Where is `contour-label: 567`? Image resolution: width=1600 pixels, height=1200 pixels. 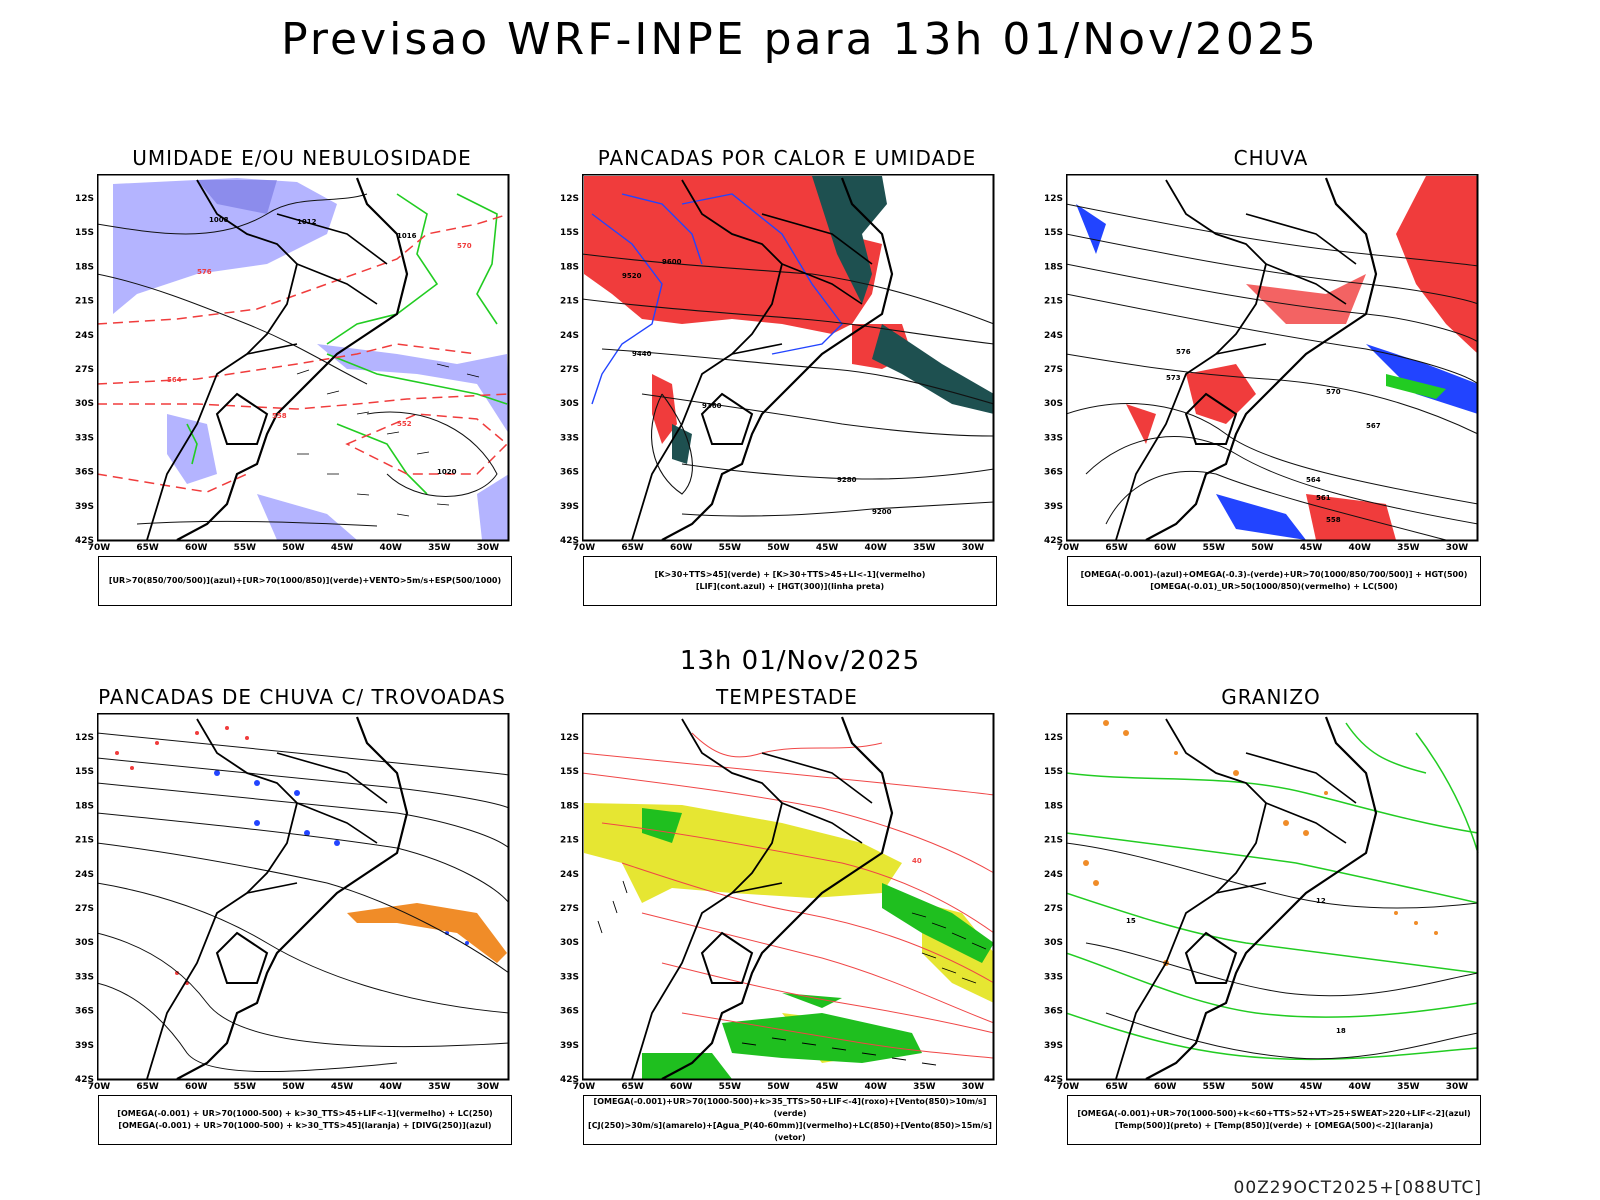 contour-label: 567 is located at coordinates (1373, 426).